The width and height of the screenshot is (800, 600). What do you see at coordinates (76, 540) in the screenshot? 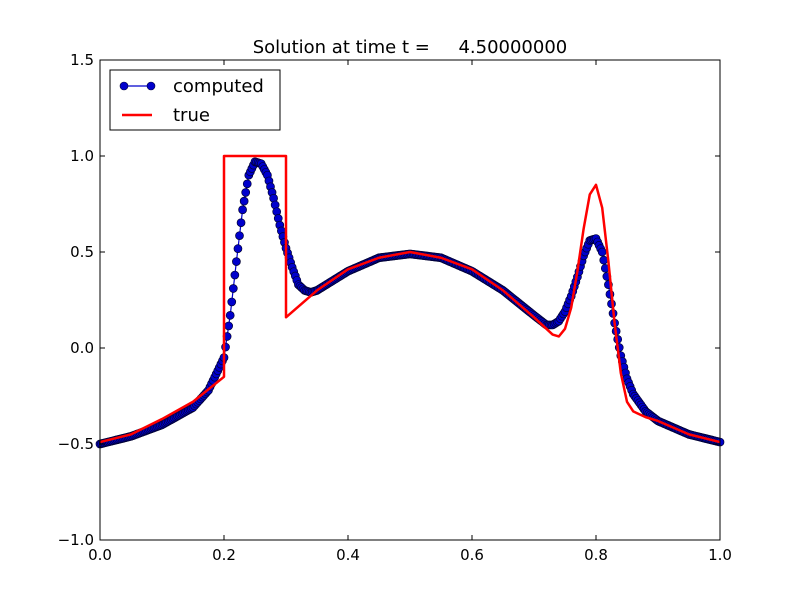
I see `y-tick-label: −1.0` at bounding box center [76, 540].